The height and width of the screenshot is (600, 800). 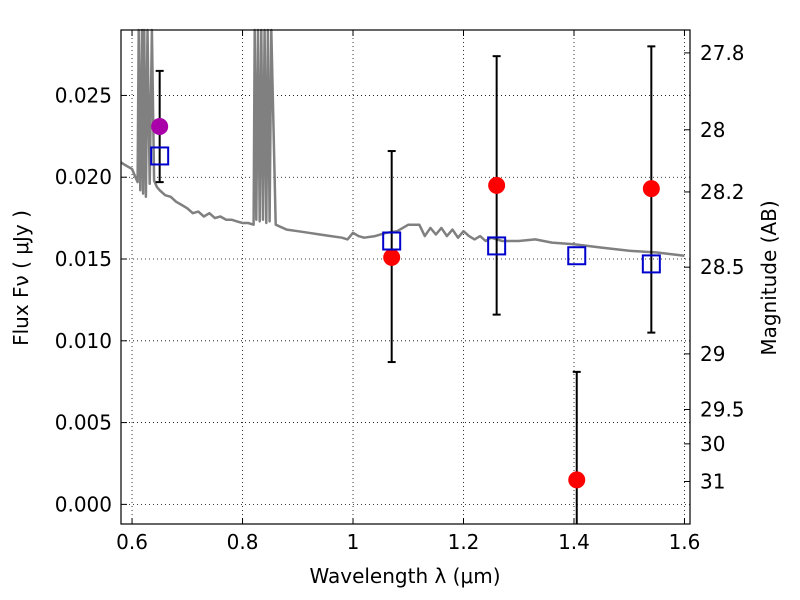 What do you see at coordinates (722, 267) in the screenshot?
I see `mag-tick-label: 28.5` at bounding box center [722, 267].